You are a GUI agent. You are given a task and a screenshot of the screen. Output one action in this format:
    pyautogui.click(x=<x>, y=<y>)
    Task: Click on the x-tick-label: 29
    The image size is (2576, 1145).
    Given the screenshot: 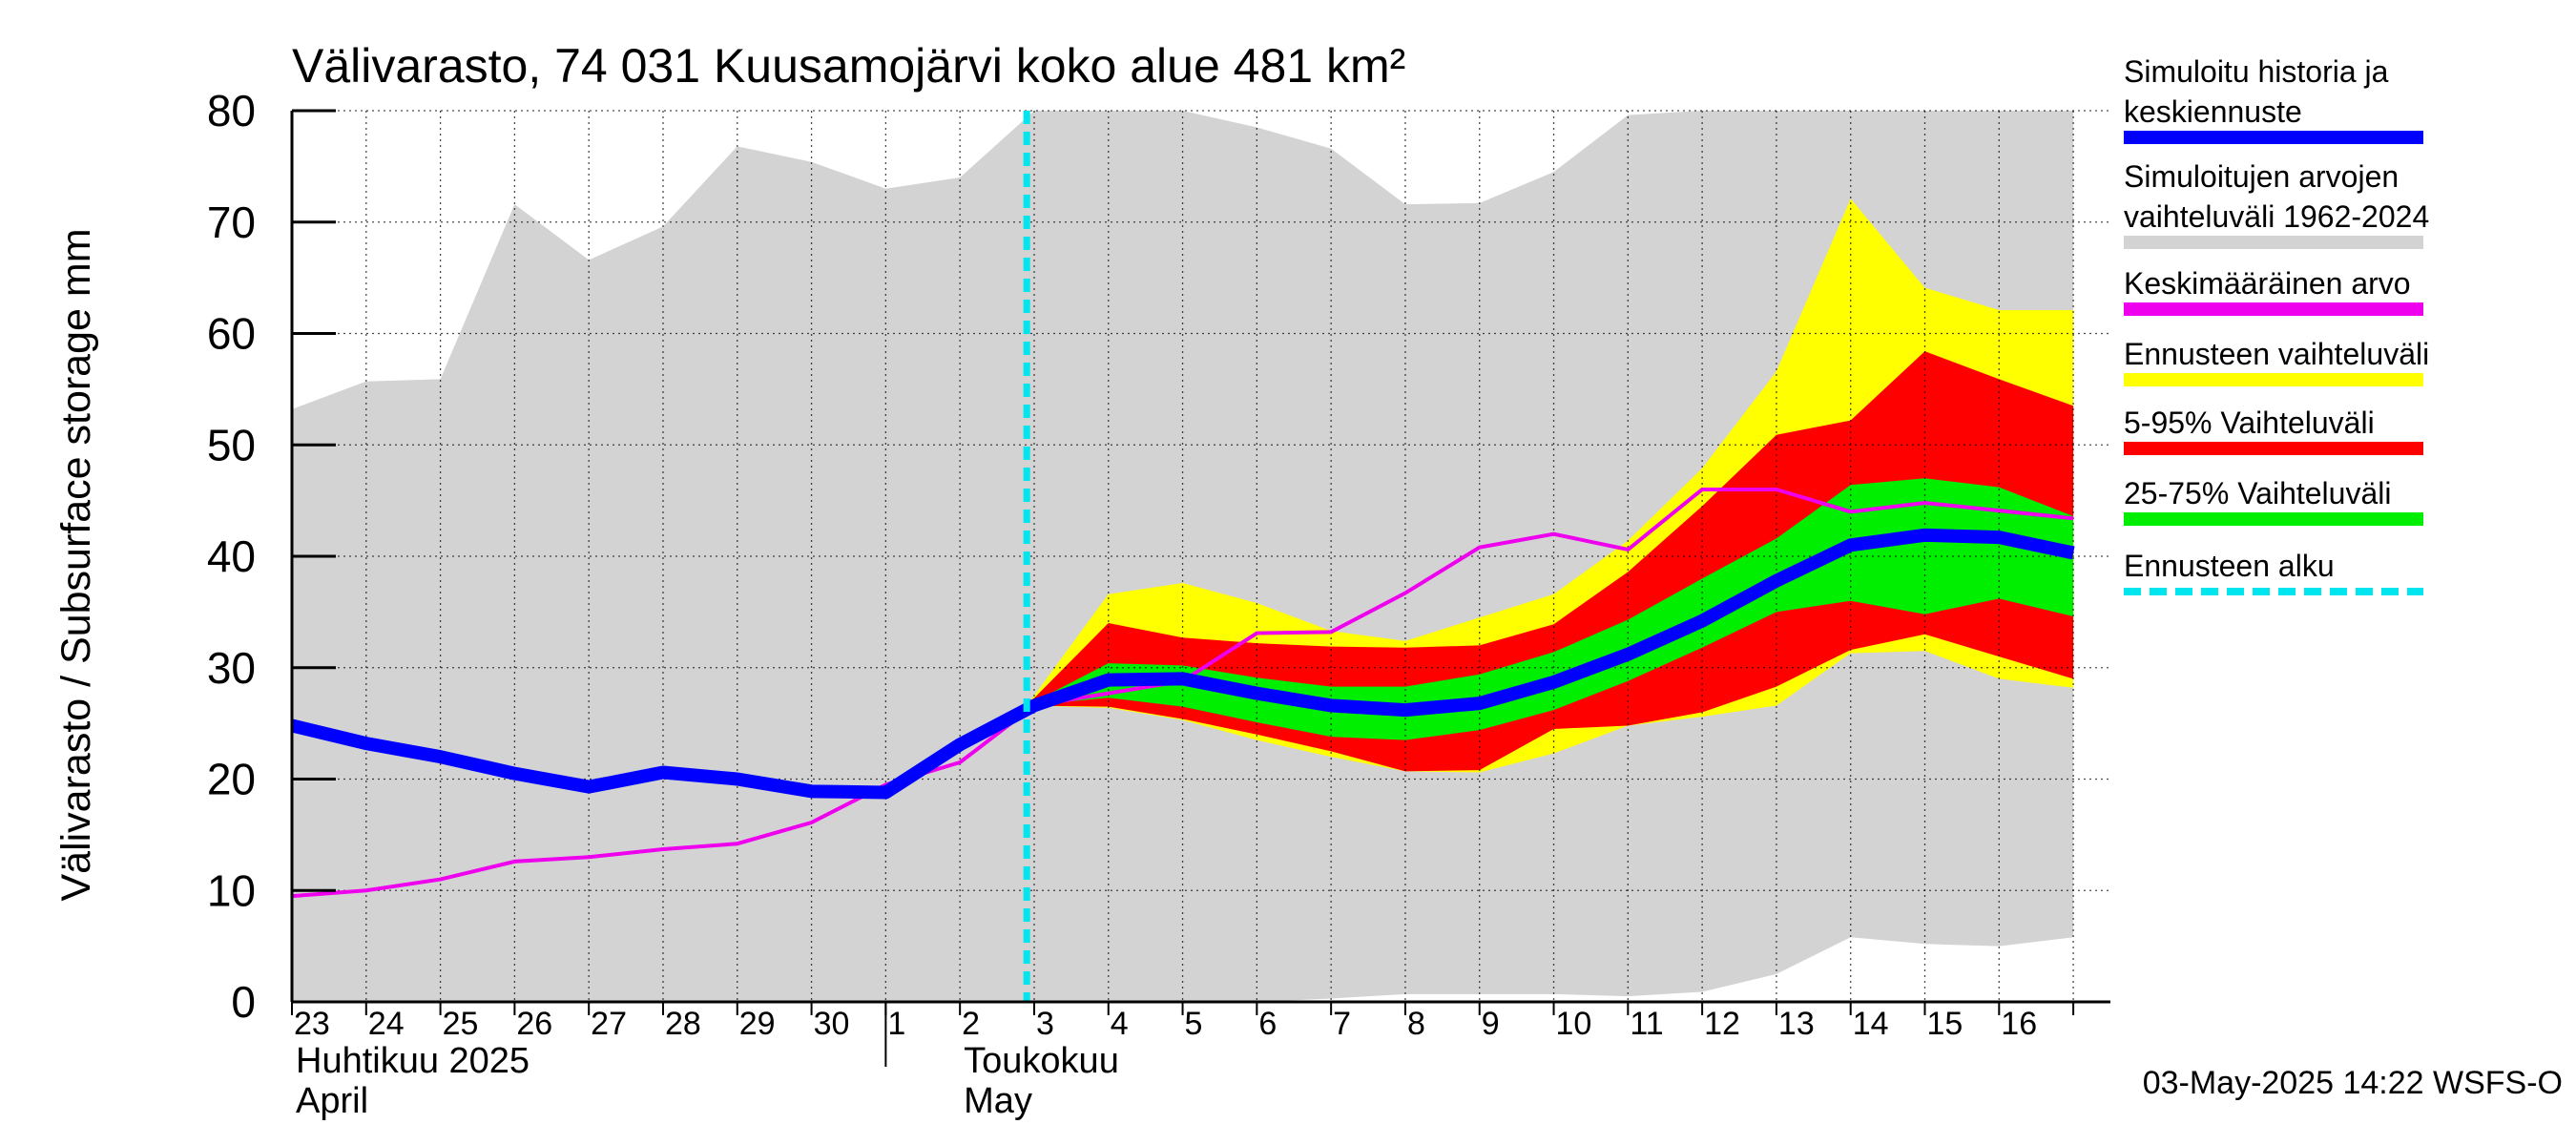 What is the action you would take?
    pyautogui.click(x=757, y=1024)
    